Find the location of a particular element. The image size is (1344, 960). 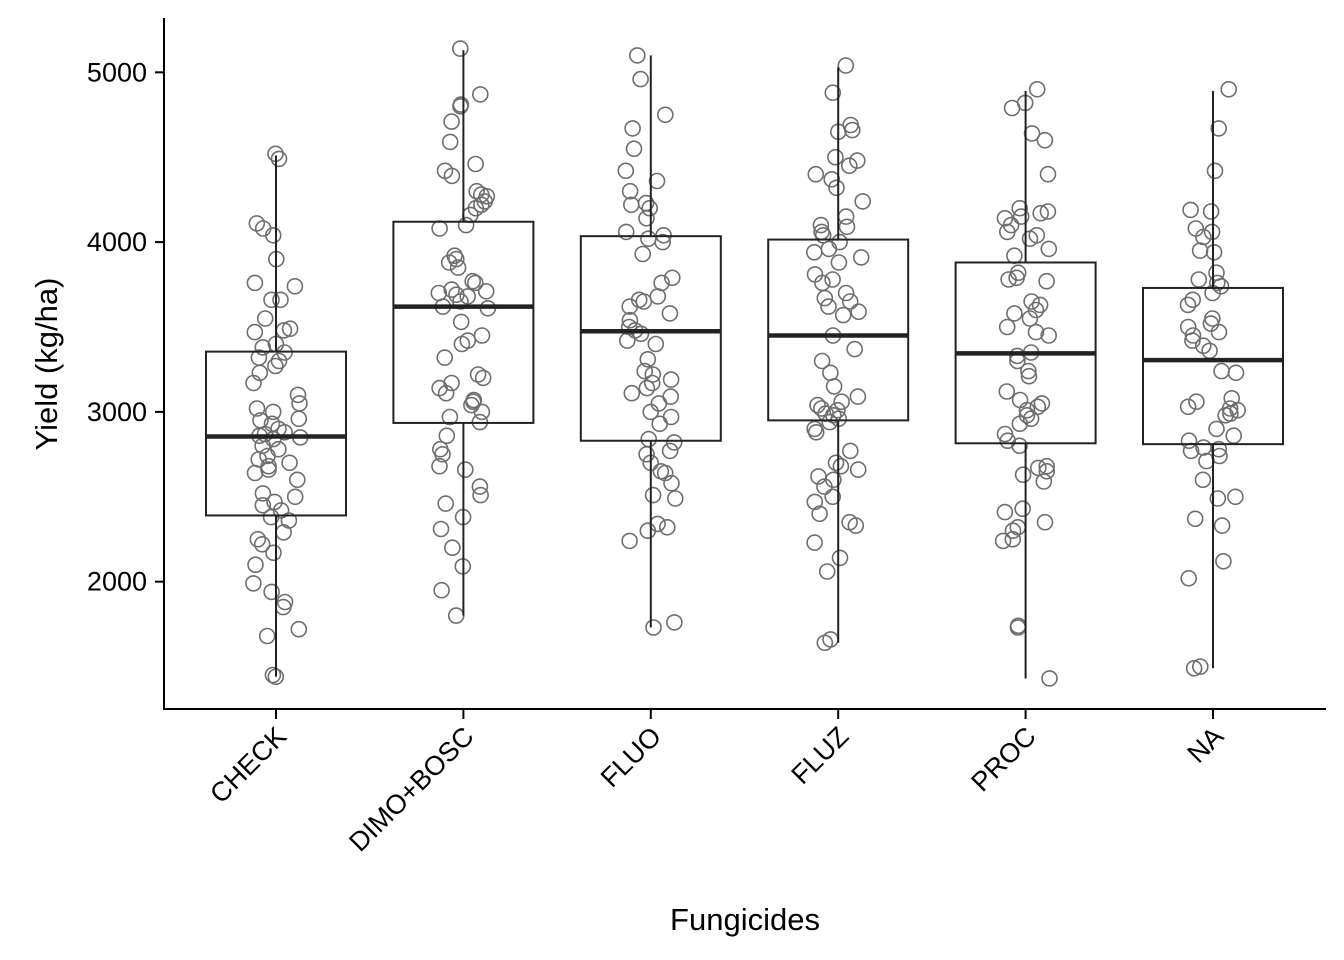

y-axis-ticks: 2000 3000 4000 5000 is located at coordinates (125, 327).